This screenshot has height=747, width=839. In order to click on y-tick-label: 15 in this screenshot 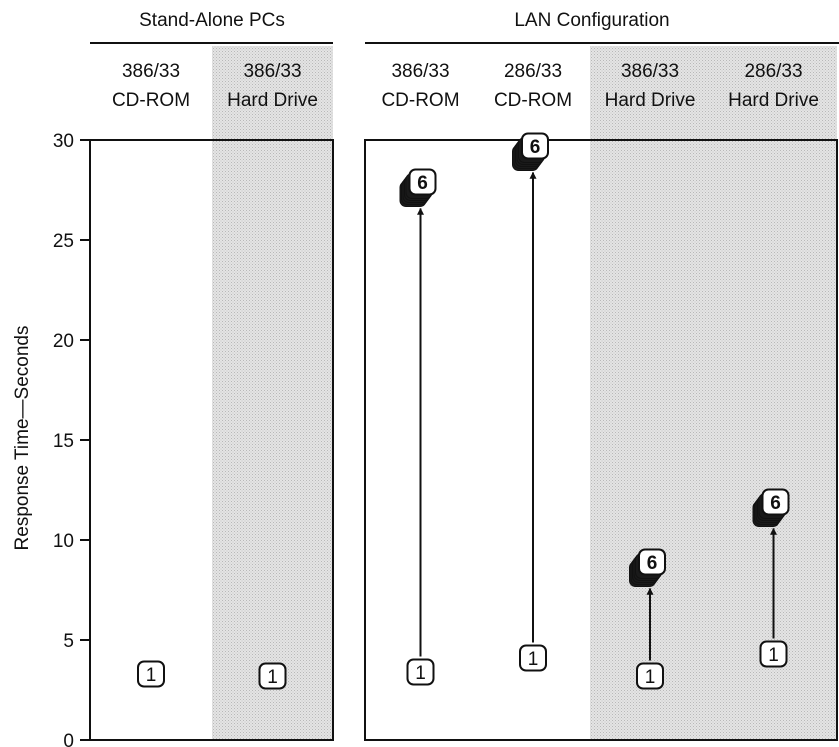, I will do `click(63, 441)`.